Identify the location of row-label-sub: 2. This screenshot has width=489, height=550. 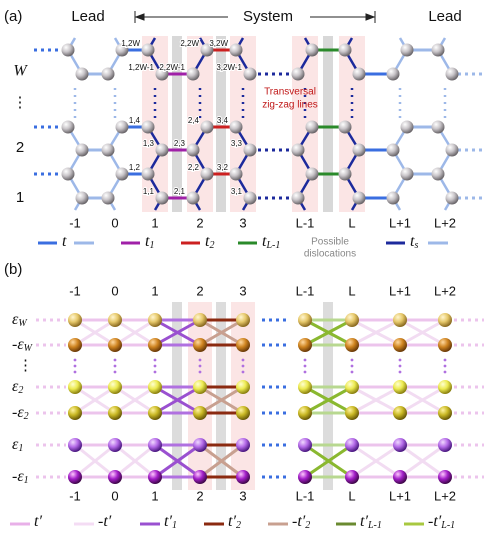
(20, 390).